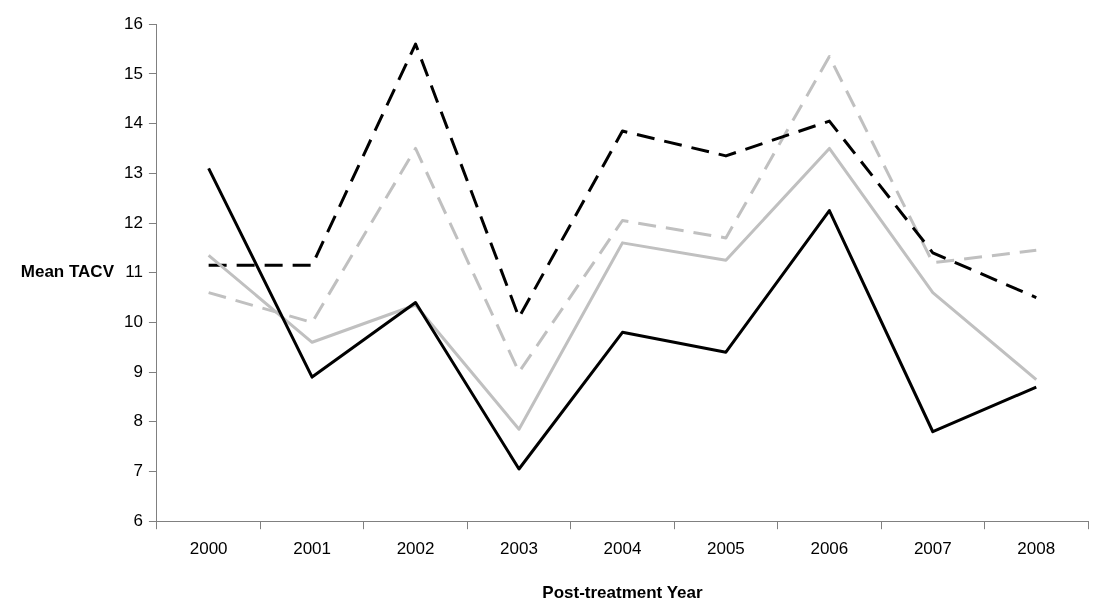  Describe the element at coordinates (138, 520) in the screenshot. I see `y-tick-label: 6` at that location.